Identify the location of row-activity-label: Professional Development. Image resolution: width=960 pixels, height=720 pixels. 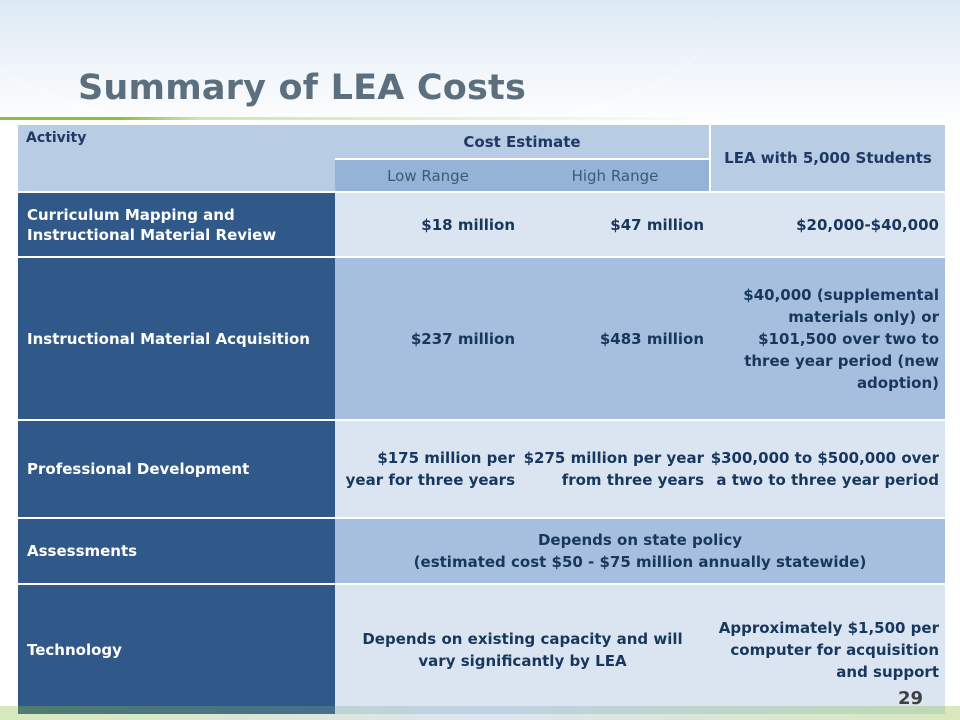
(176, 469).